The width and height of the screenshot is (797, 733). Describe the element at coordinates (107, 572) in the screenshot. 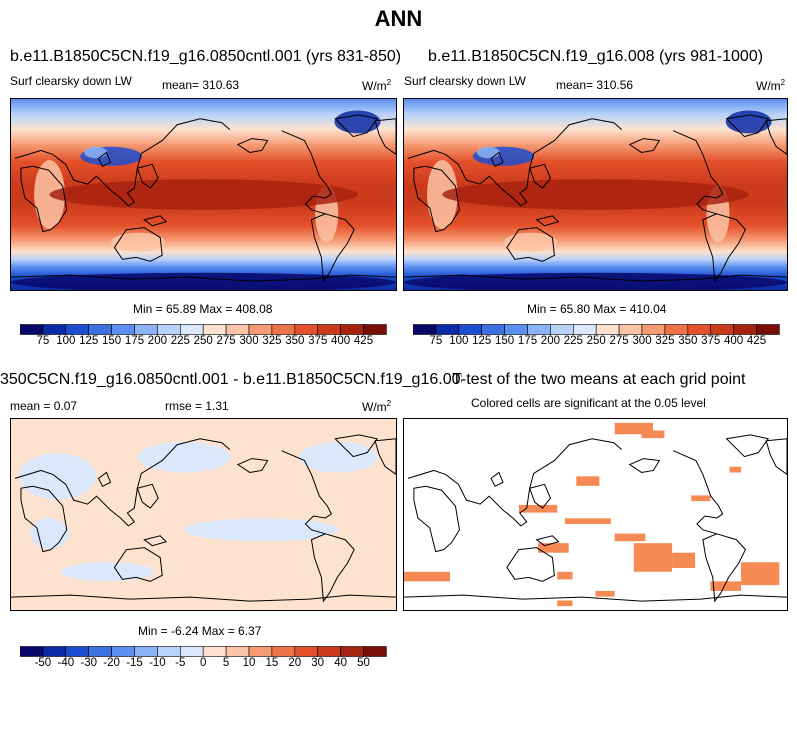

I see `southern-ocean-negative` at that location.